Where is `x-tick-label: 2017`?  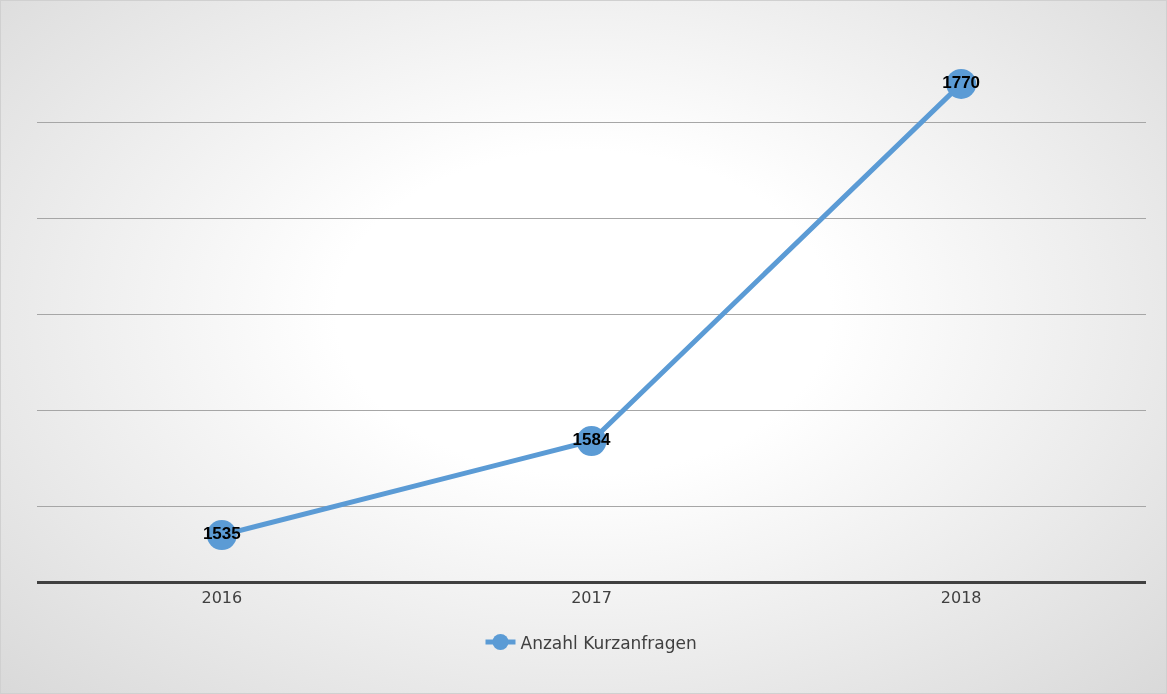 x-tick-label: 2017 is located at coordinates (591, 598).